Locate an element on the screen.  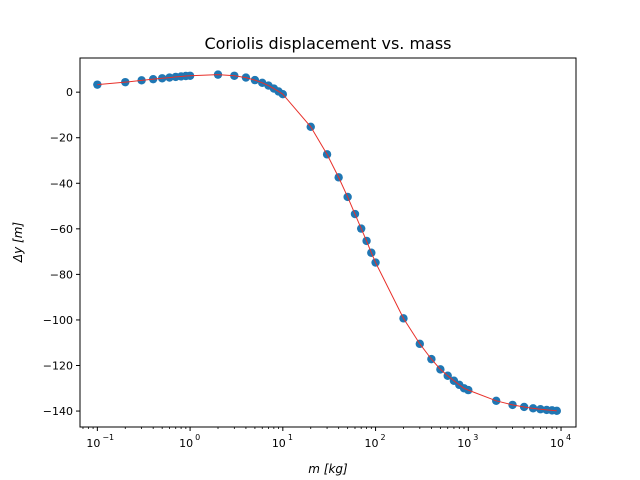
x-tick-exponent: 2 is located at coordinates (383, 437).